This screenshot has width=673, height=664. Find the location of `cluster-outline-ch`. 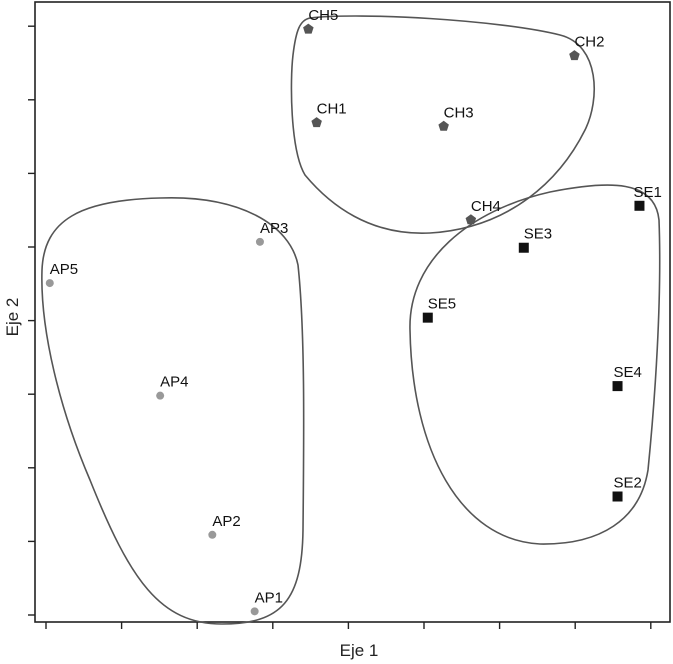

cluster-outline-ch is located at coordinates (442, 124).